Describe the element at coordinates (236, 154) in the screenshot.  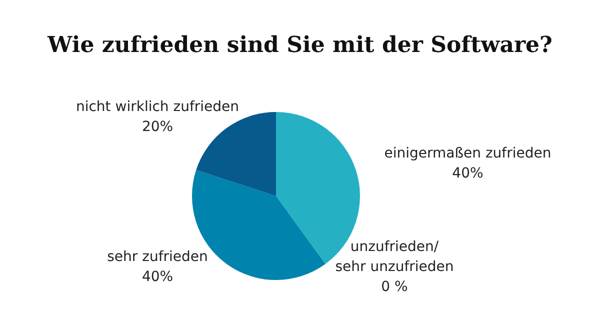
I see `pie-slice` at that location.